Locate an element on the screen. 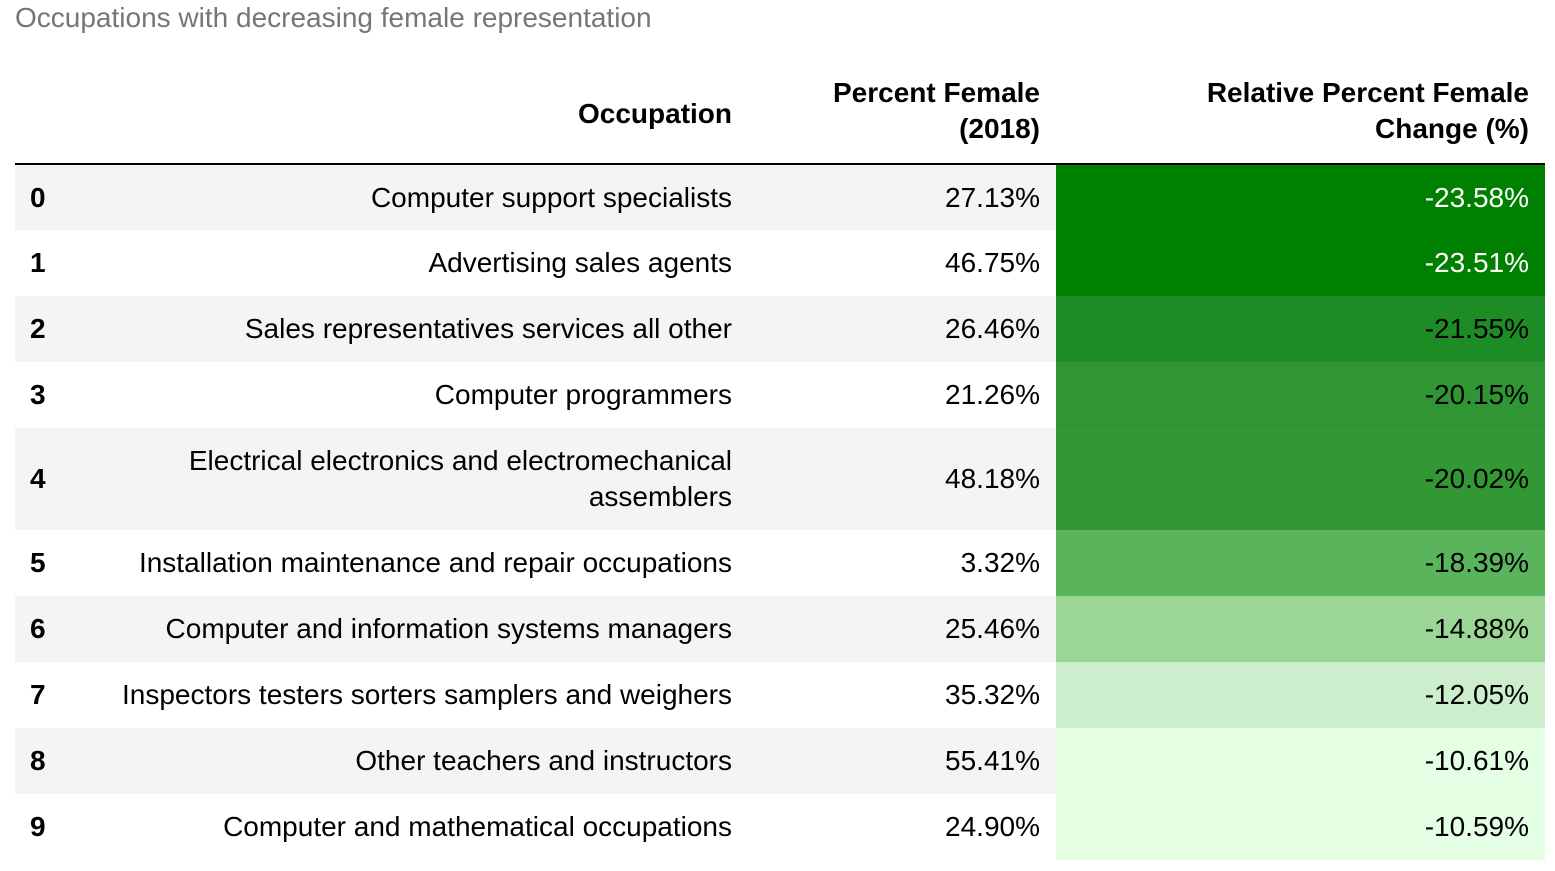 The width and height of the screenshot is (1555, 871). relative-change-cell: -14.88% is located at coordinates (1300, 629).